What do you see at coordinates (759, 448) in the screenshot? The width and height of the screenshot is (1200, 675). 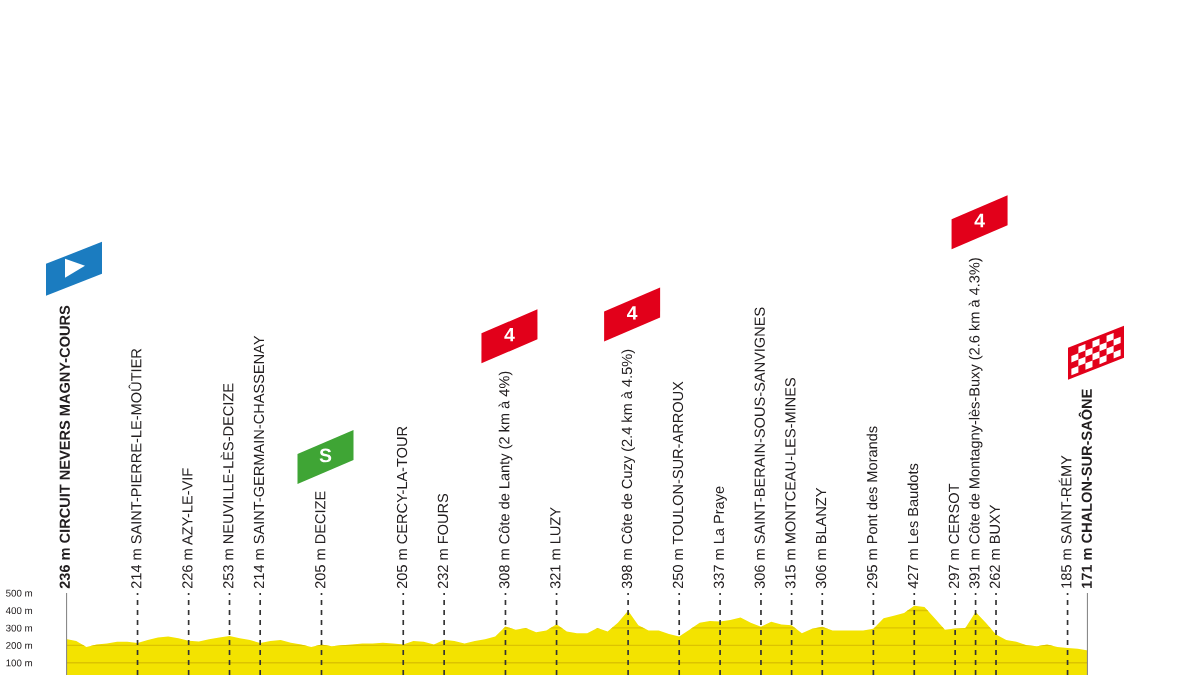 I see `x-tick-label: 306 m SAINT-BERAIN-SOUS-SANVIGNES` at bounding box center [759, 448].